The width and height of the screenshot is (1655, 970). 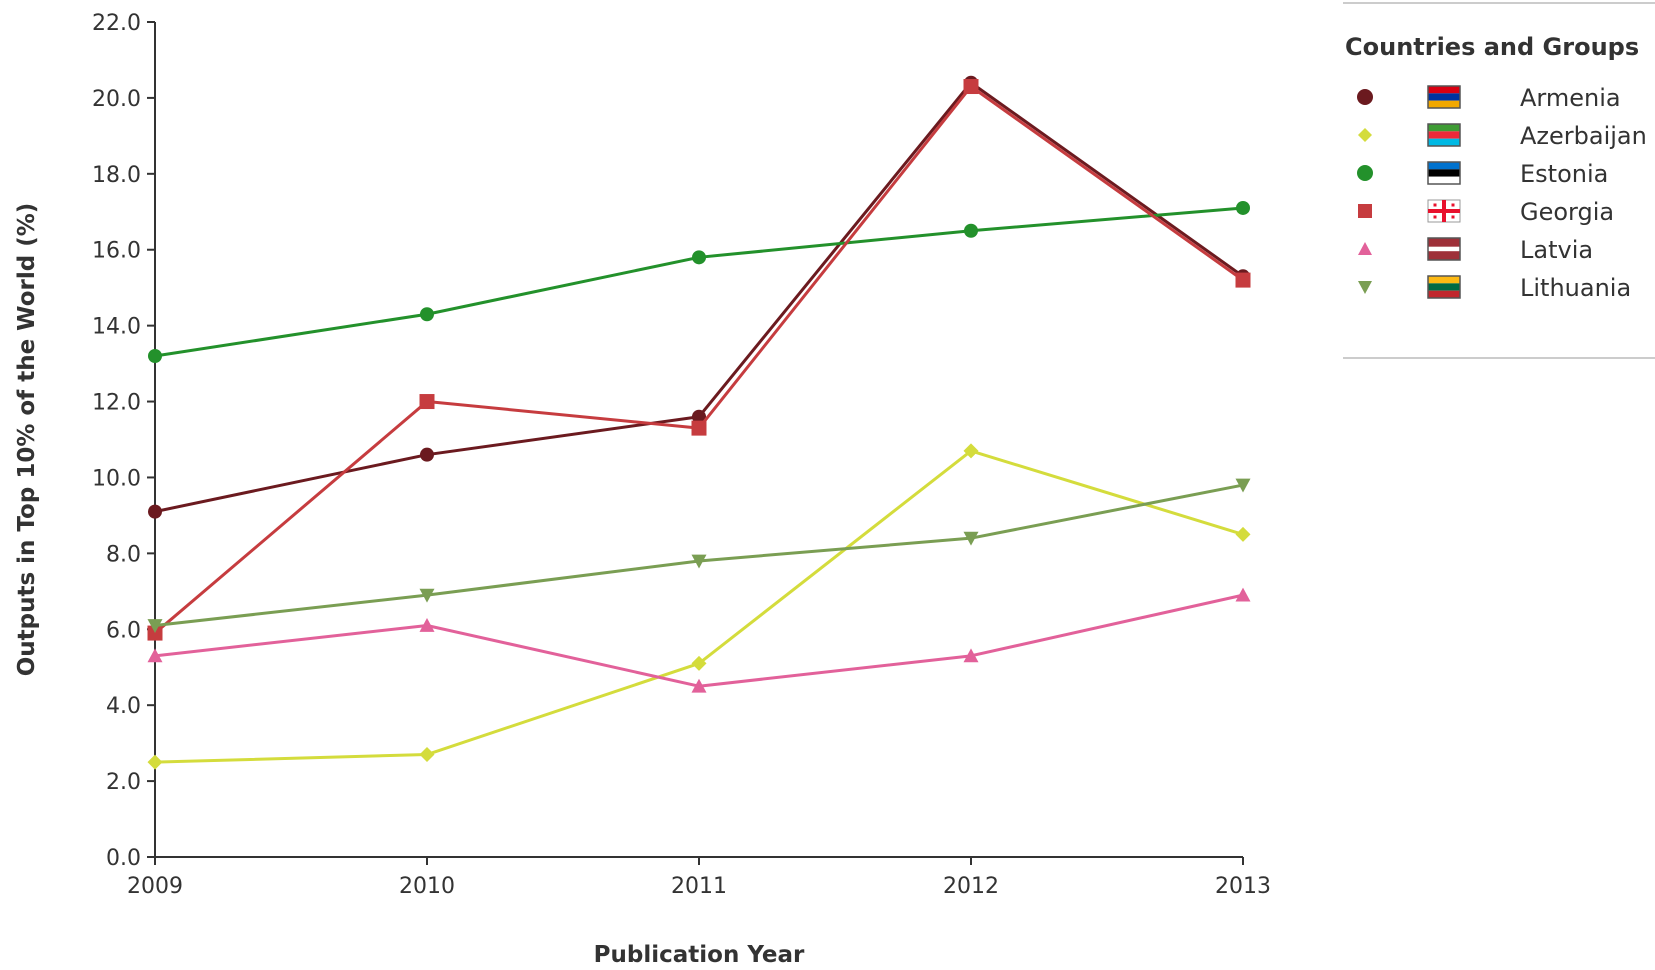 I want to click on y-tick-label: 12.0, so click(x=116, y=403).